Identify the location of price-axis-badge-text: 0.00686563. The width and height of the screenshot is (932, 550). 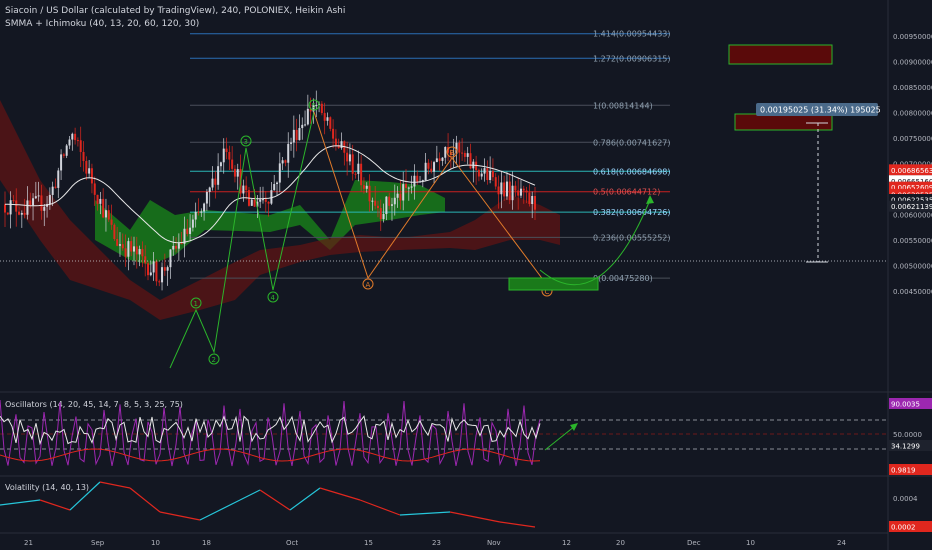
(911, 171).